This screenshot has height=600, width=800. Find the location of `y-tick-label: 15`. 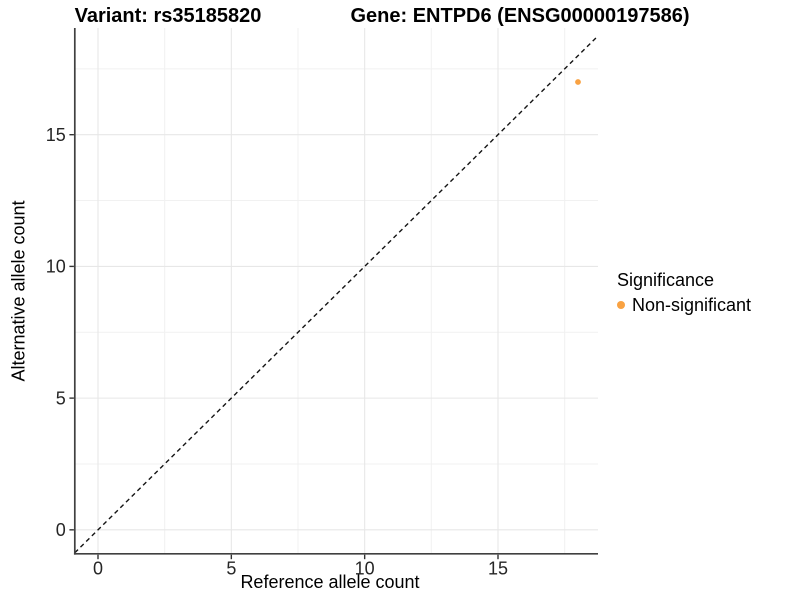

y-tick-label: 15 is located at coordinates (56, 135).